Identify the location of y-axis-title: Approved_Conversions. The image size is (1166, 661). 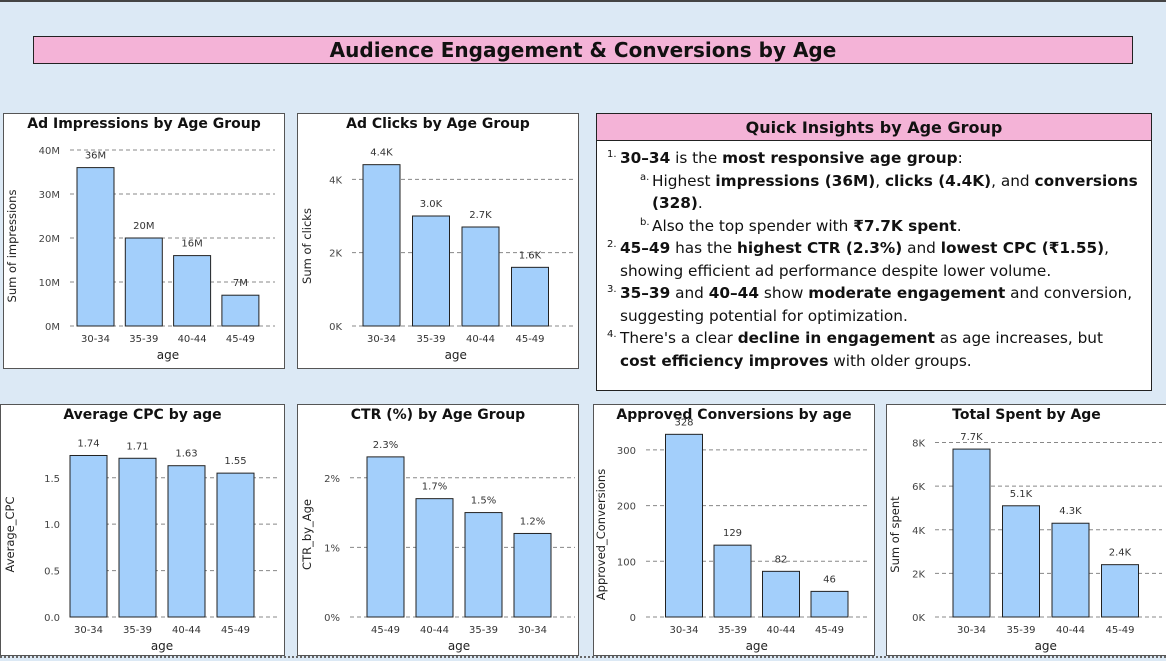
(601, 534).